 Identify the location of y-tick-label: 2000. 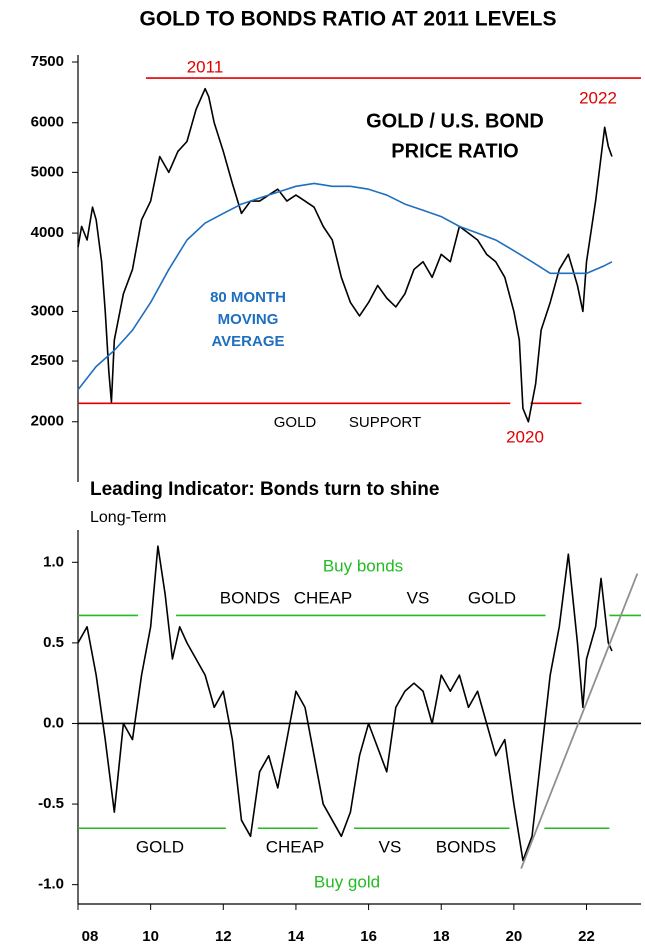
(47, 421).